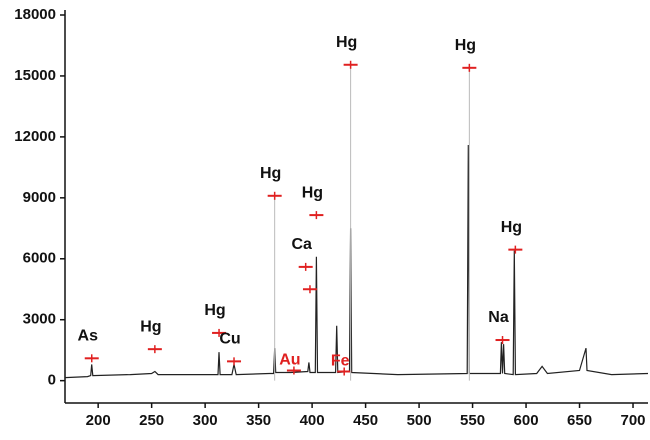 This screenshot has height=440, width=650. What do you see at coordinates (39, 197) in the screenshot?
I see `y-tick-label: 9000` at bounding box center [39, 197].